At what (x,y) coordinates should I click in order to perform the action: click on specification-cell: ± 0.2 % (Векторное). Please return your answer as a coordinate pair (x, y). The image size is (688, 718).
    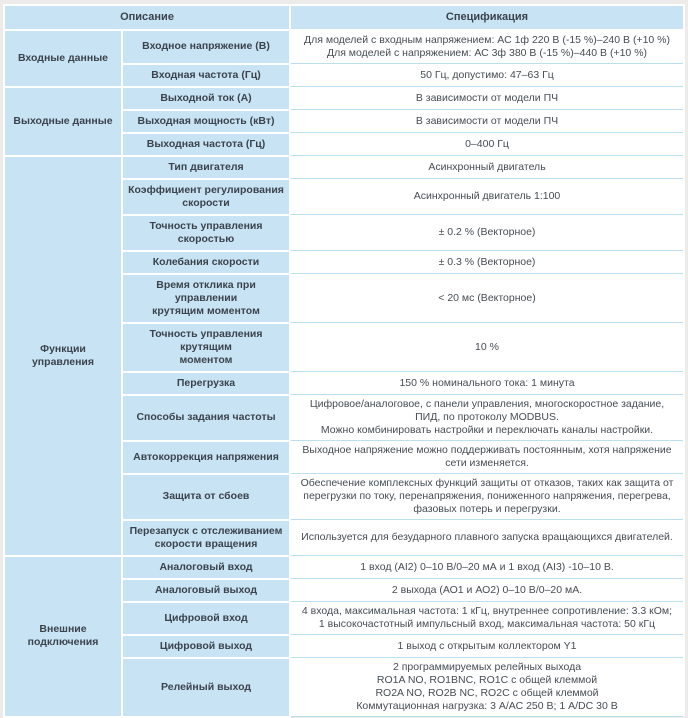
    Looking at the image, I should click on (487, 232).